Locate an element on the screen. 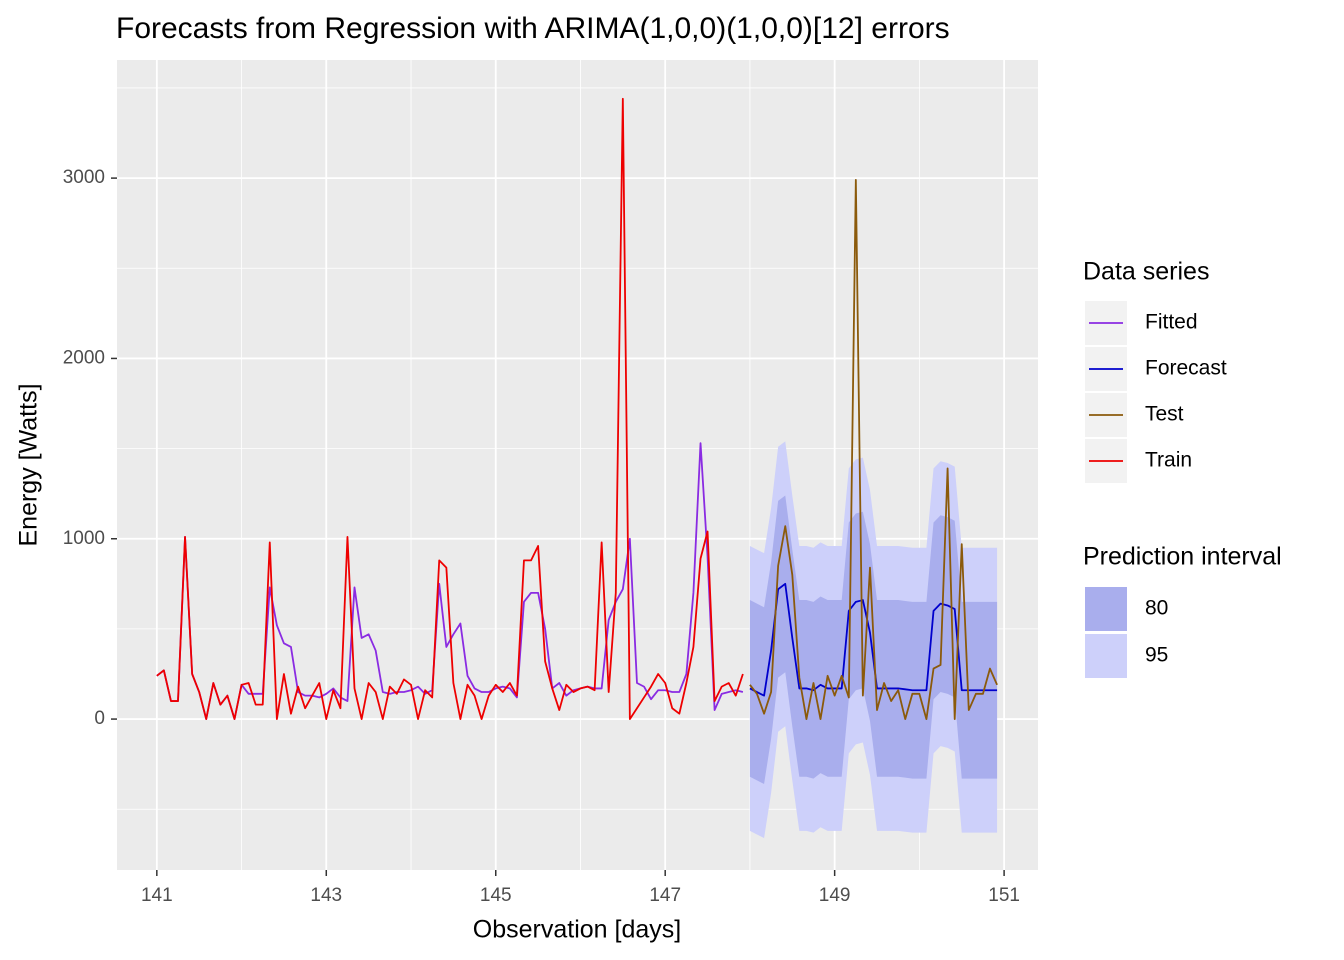  legend-title: Prediction interval is located at coordinates (1182, 557).